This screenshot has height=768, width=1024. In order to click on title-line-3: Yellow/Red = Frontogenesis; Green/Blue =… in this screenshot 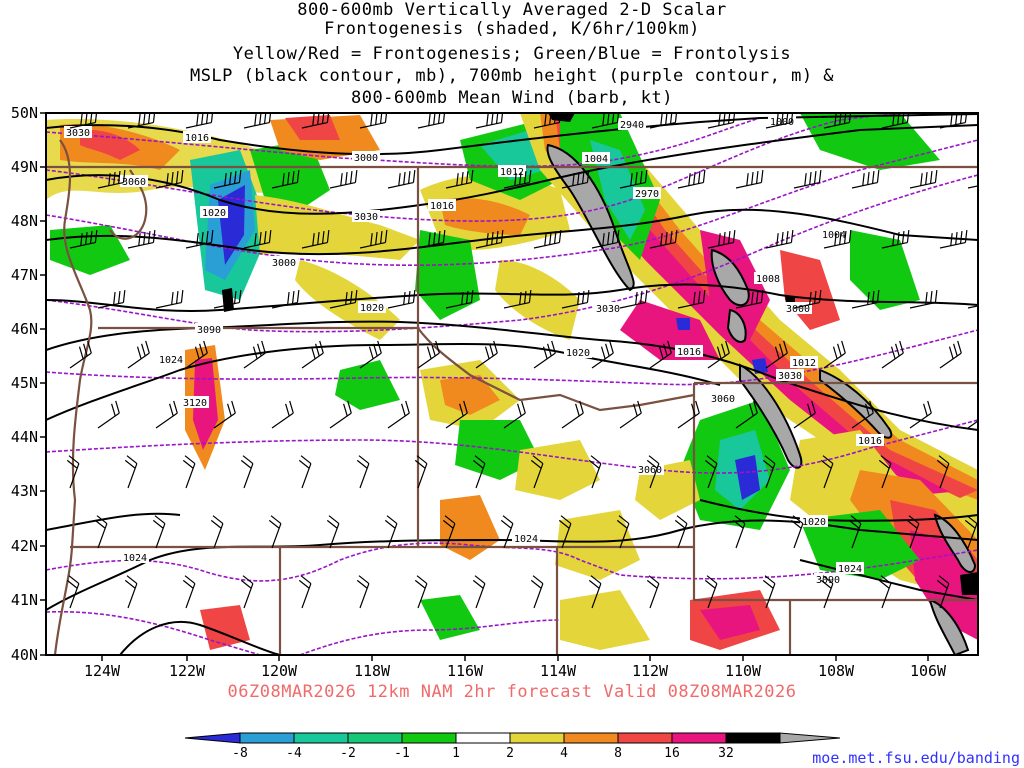, I will do `click(512, 54)`.